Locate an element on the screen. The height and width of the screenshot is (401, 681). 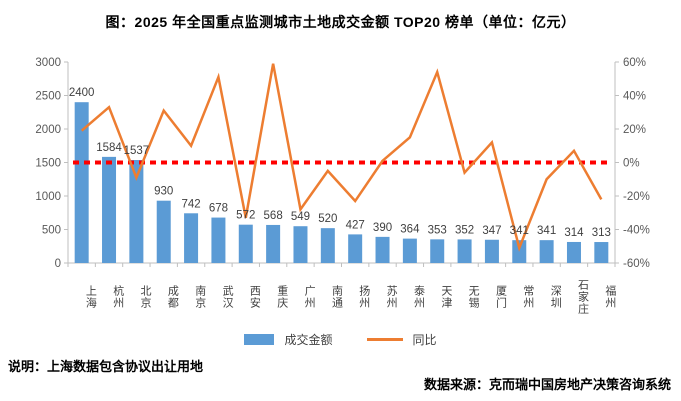
right-axis-tick-label: -20% is located at coordinates (636, 197).